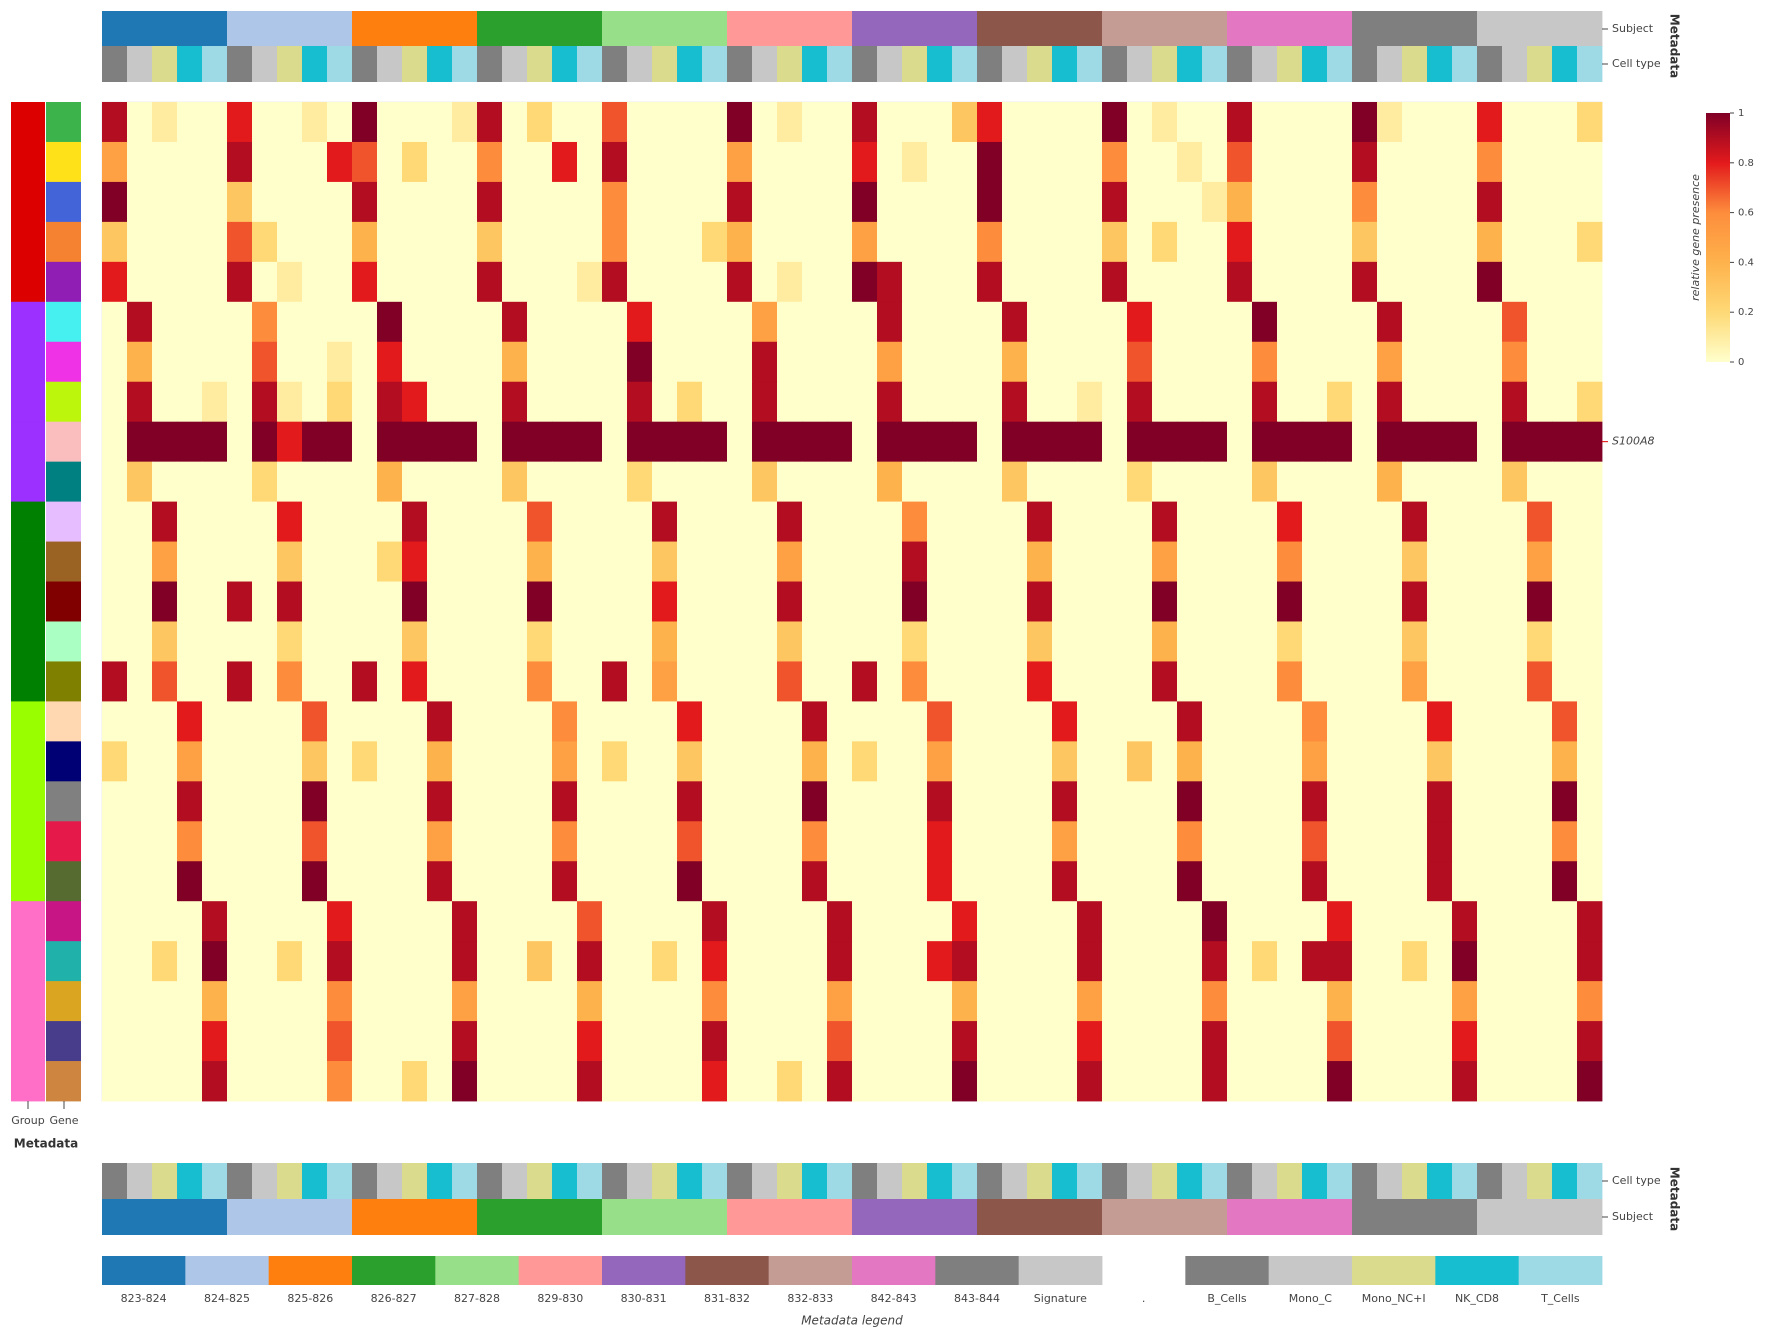 This screenshot has width=1765, height=1331. I want to click on colorbar-tick-label: 0.6, so click(1746, 213).